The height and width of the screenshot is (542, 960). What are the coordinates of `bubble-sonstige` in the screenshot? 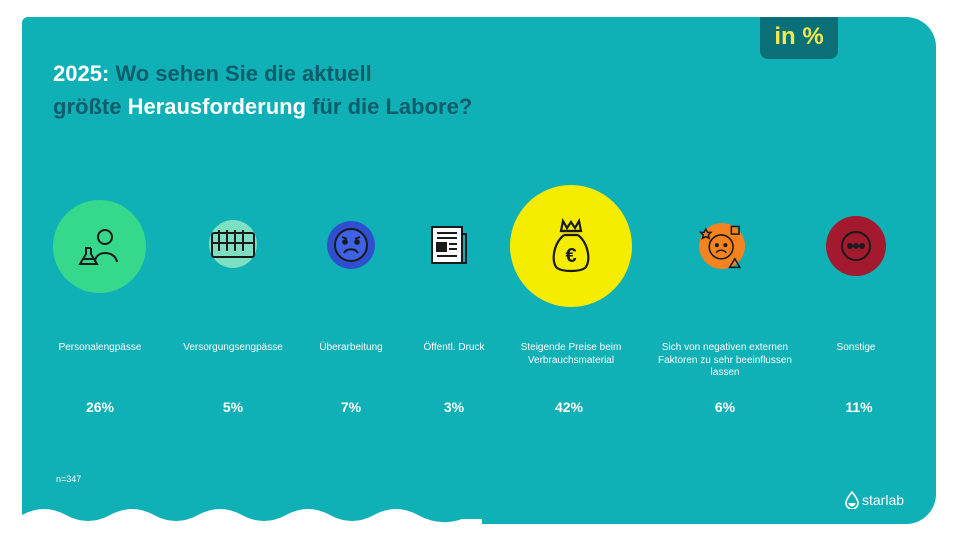 It's located at (856, 246).